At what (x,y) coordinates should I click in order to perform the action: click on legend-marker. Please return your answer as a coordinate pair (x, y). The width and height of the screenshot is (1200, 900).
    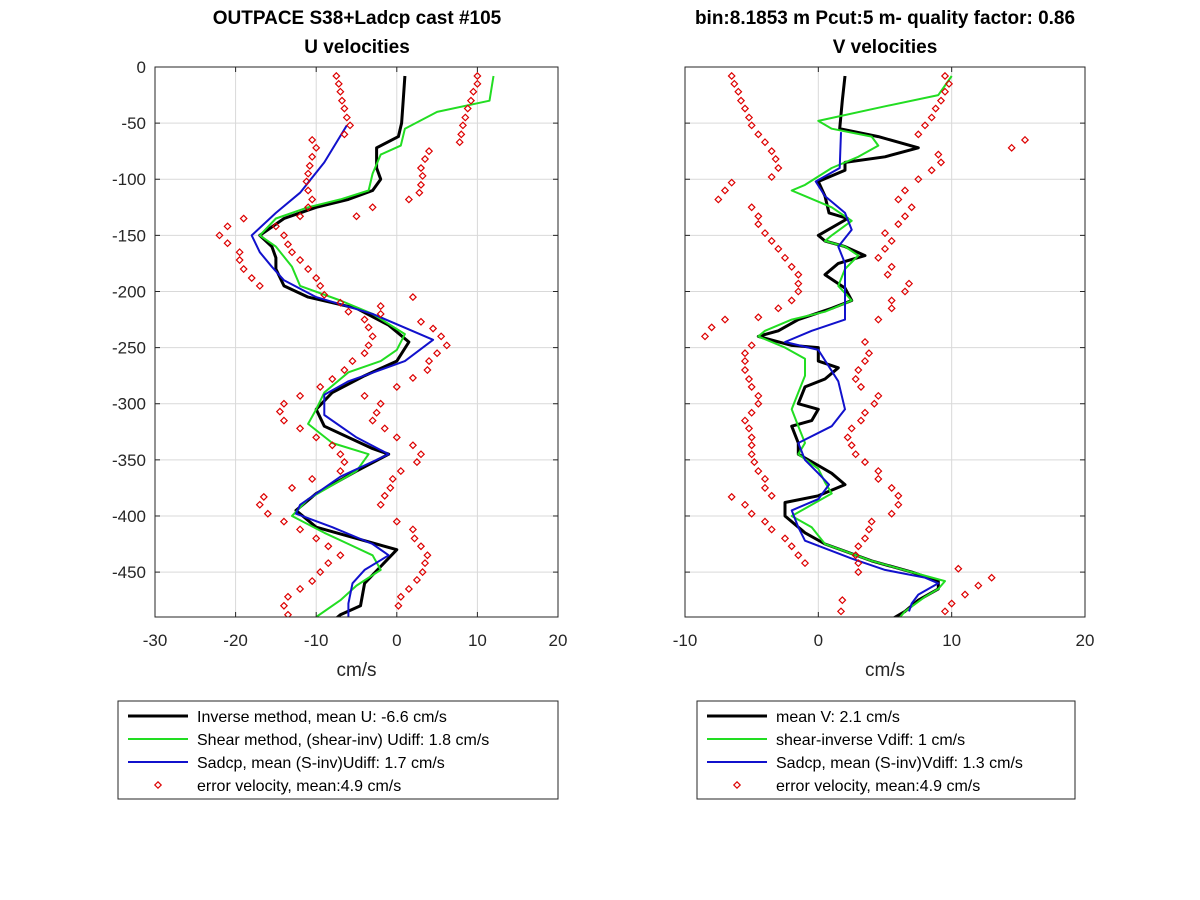
    Looking at the image, I should click on (158, 785).